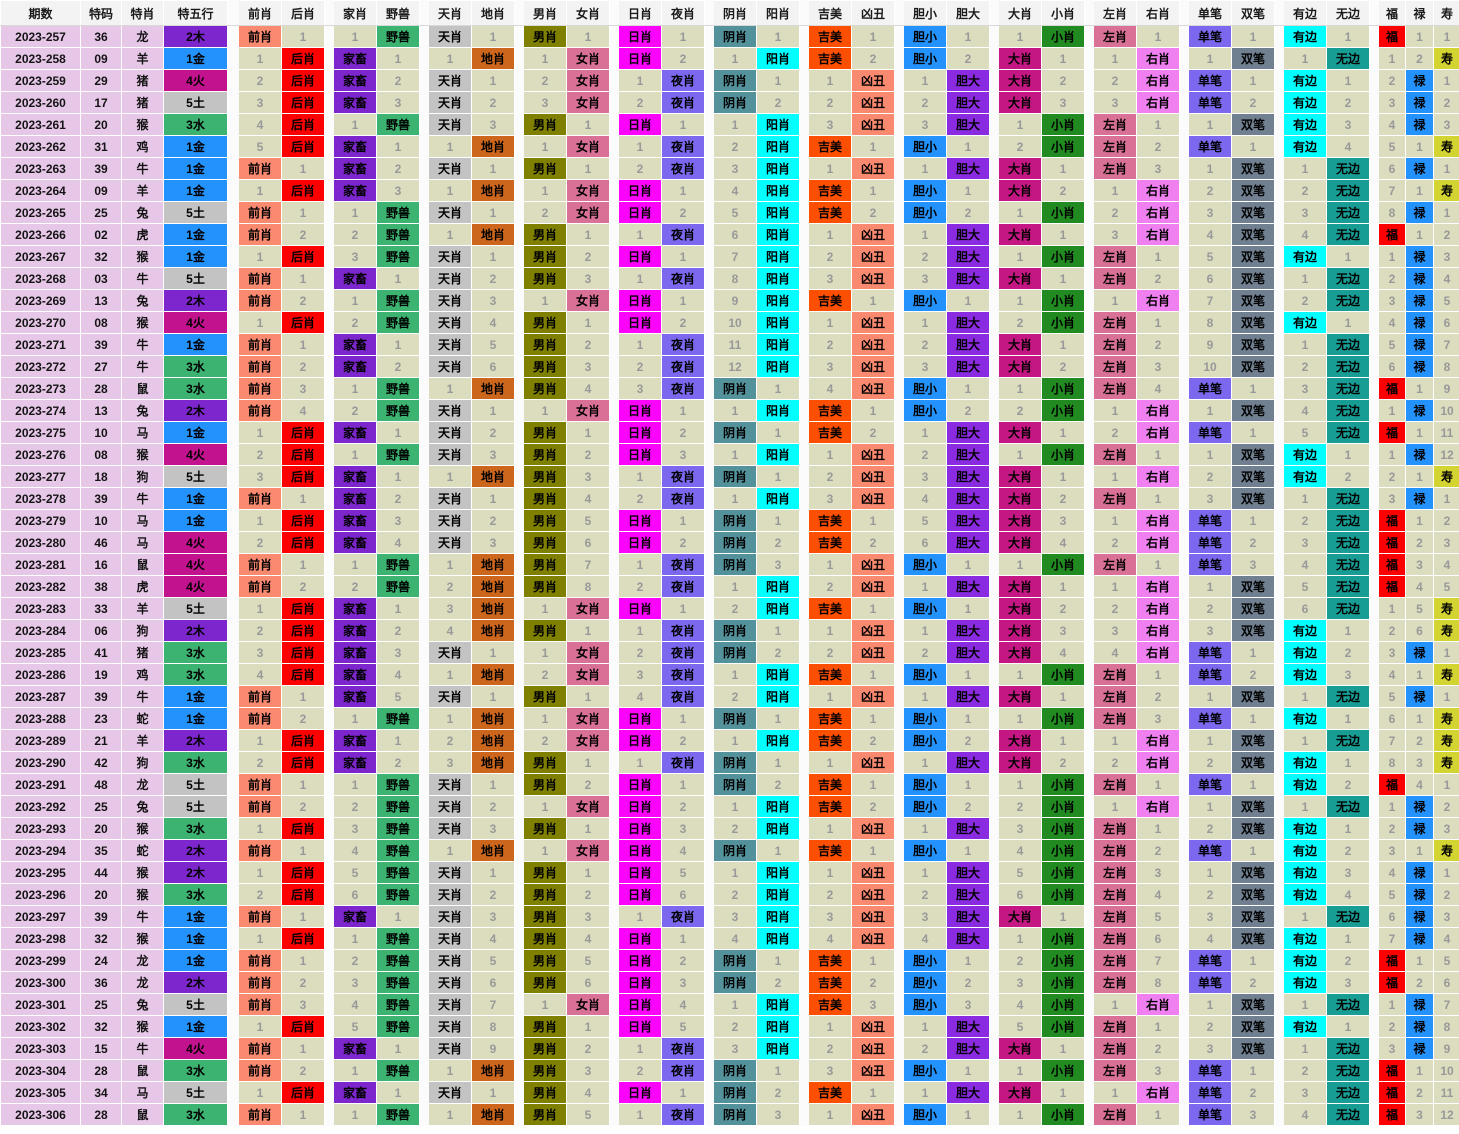 This screenshot has width=1459, height=1134. I want to click on hit-label-cell: 家畜, so click(355, 81).